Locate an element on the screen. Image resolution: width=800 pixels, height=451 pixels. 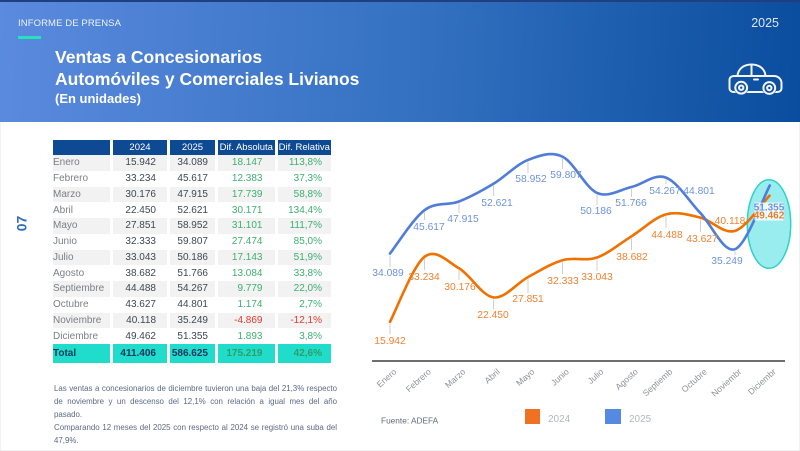
svg-text: Septiemb is located at coordinates (658, 382).